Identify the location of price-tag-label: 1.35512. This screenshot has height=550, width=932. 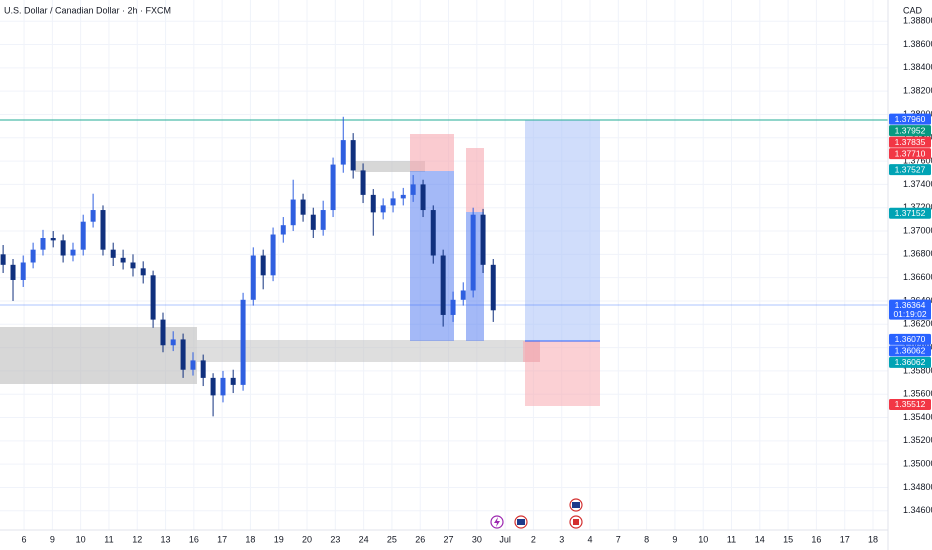
(910, 404).